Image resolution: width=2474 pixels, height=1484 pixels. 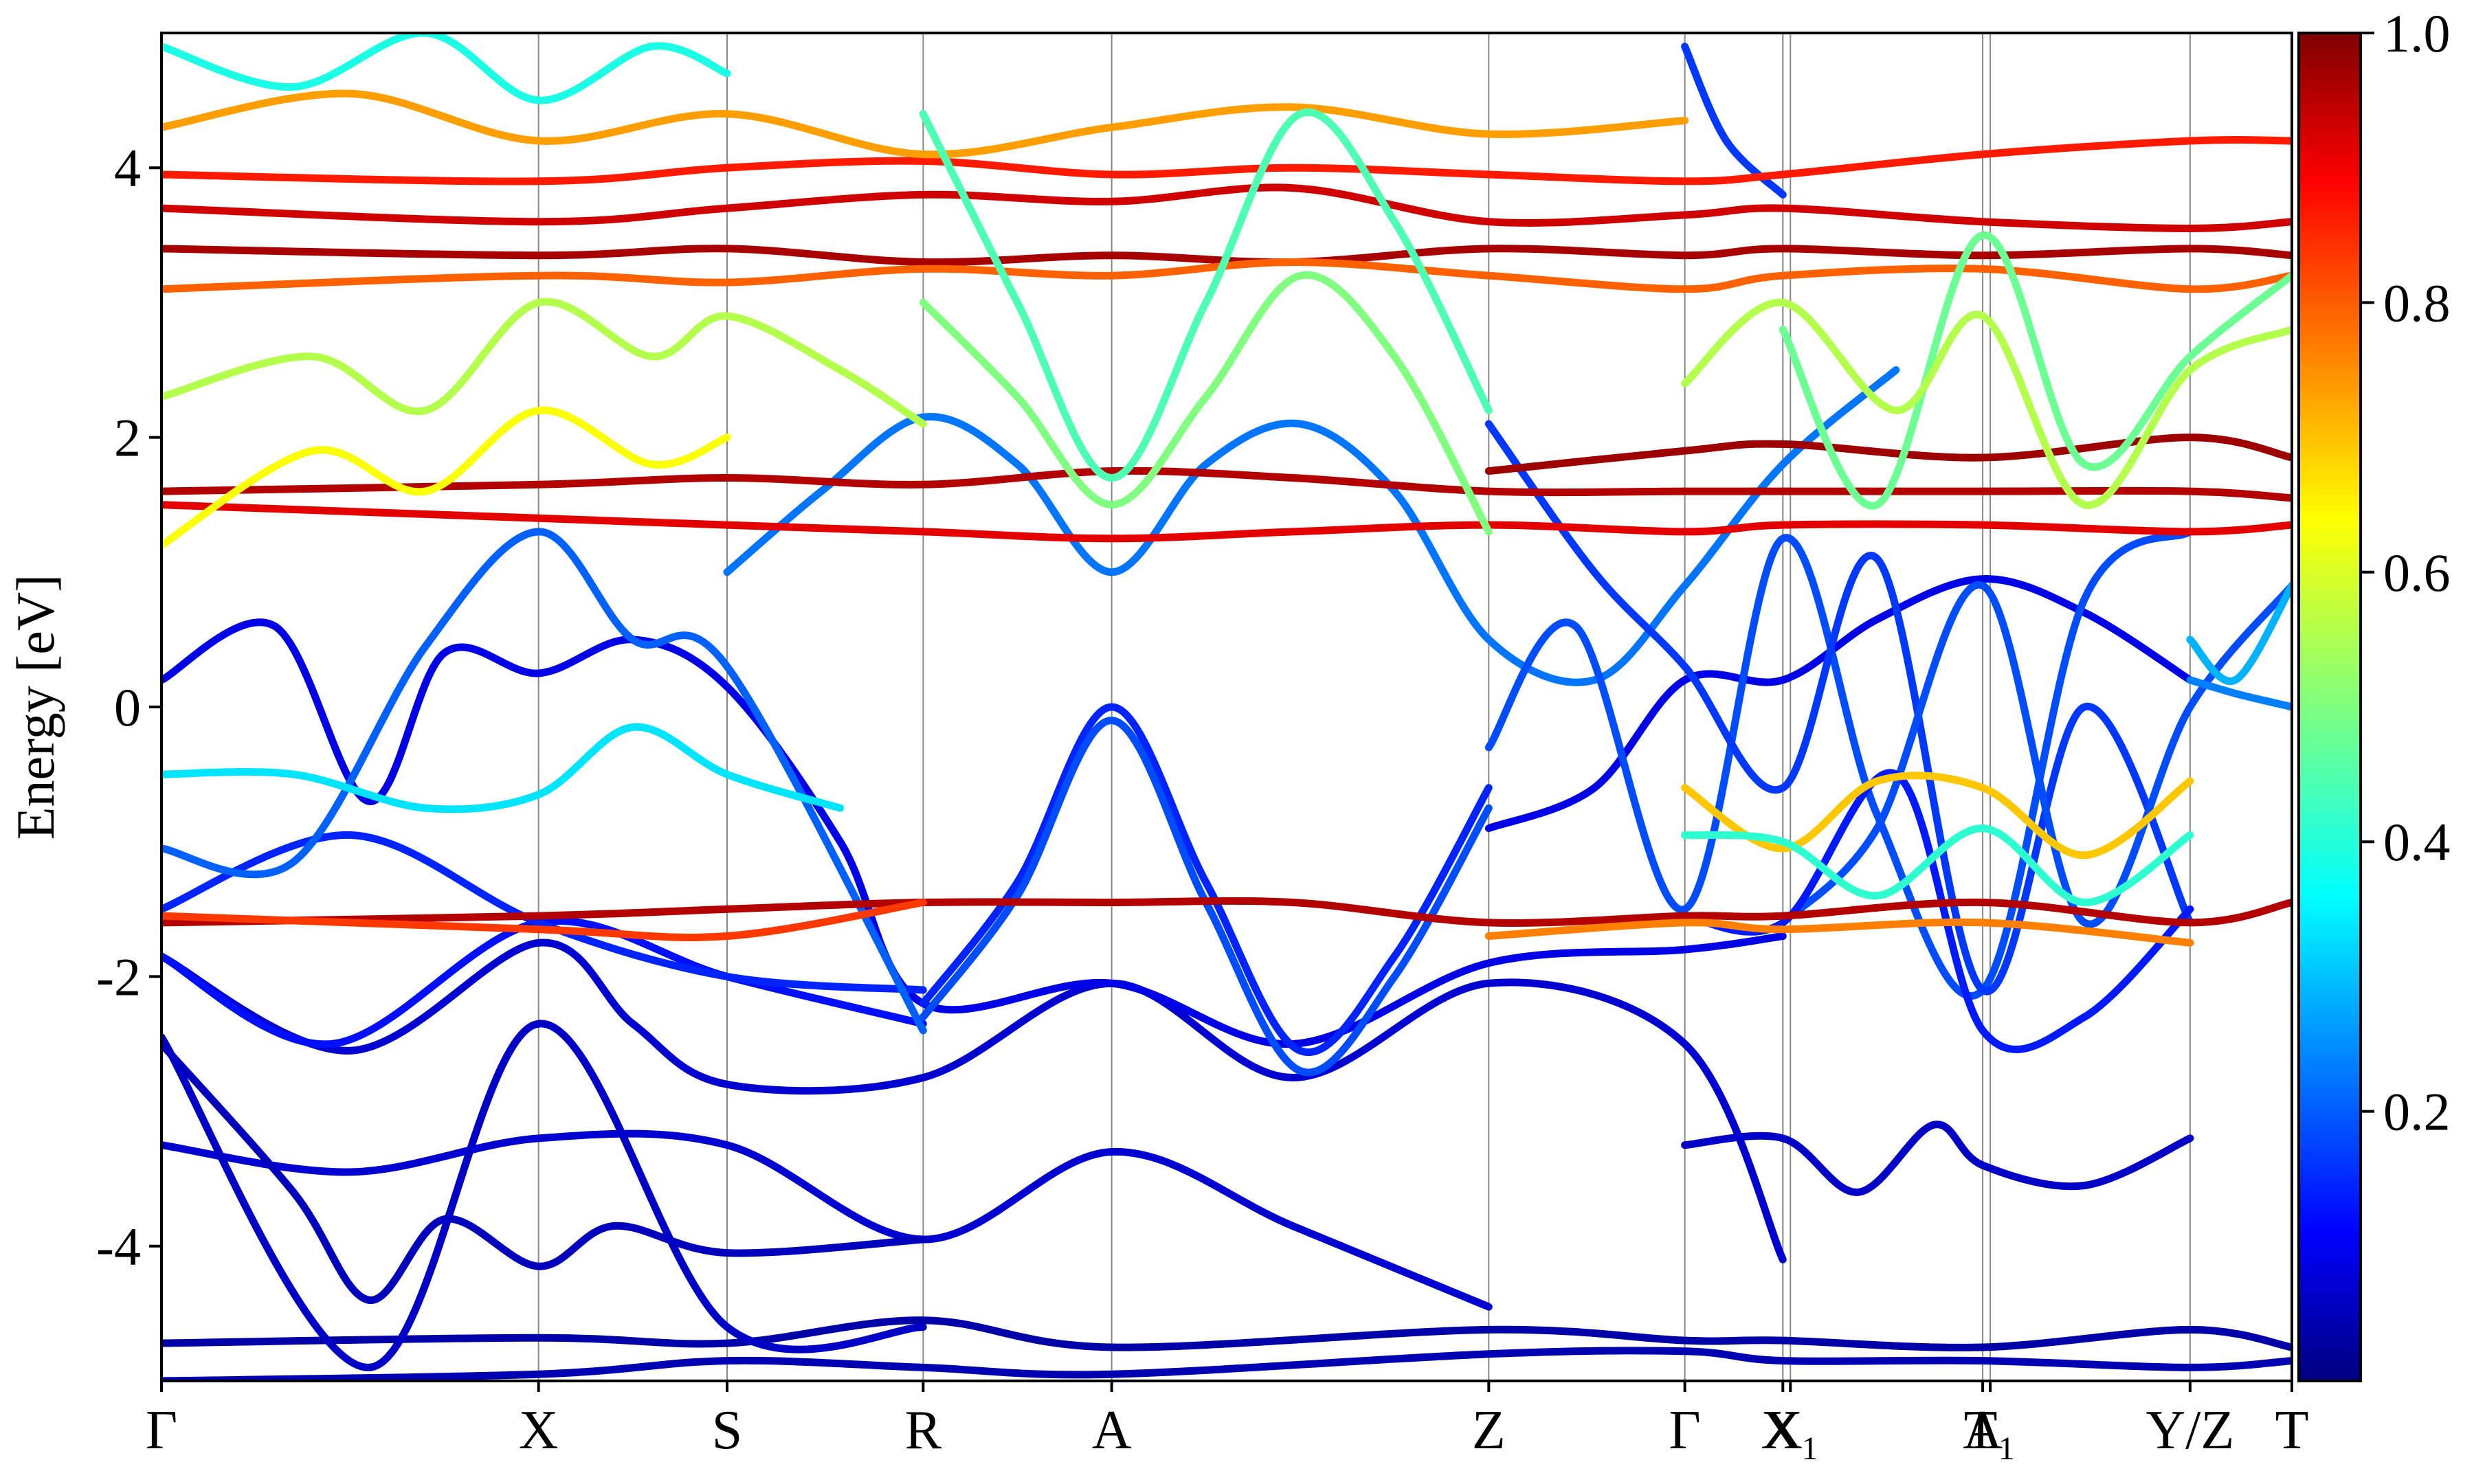 What do you see at coordinates (2190, 1430) in the screenshot?
I see `x-tick-label: Y/Z` at bounding box center [2190, 1430].